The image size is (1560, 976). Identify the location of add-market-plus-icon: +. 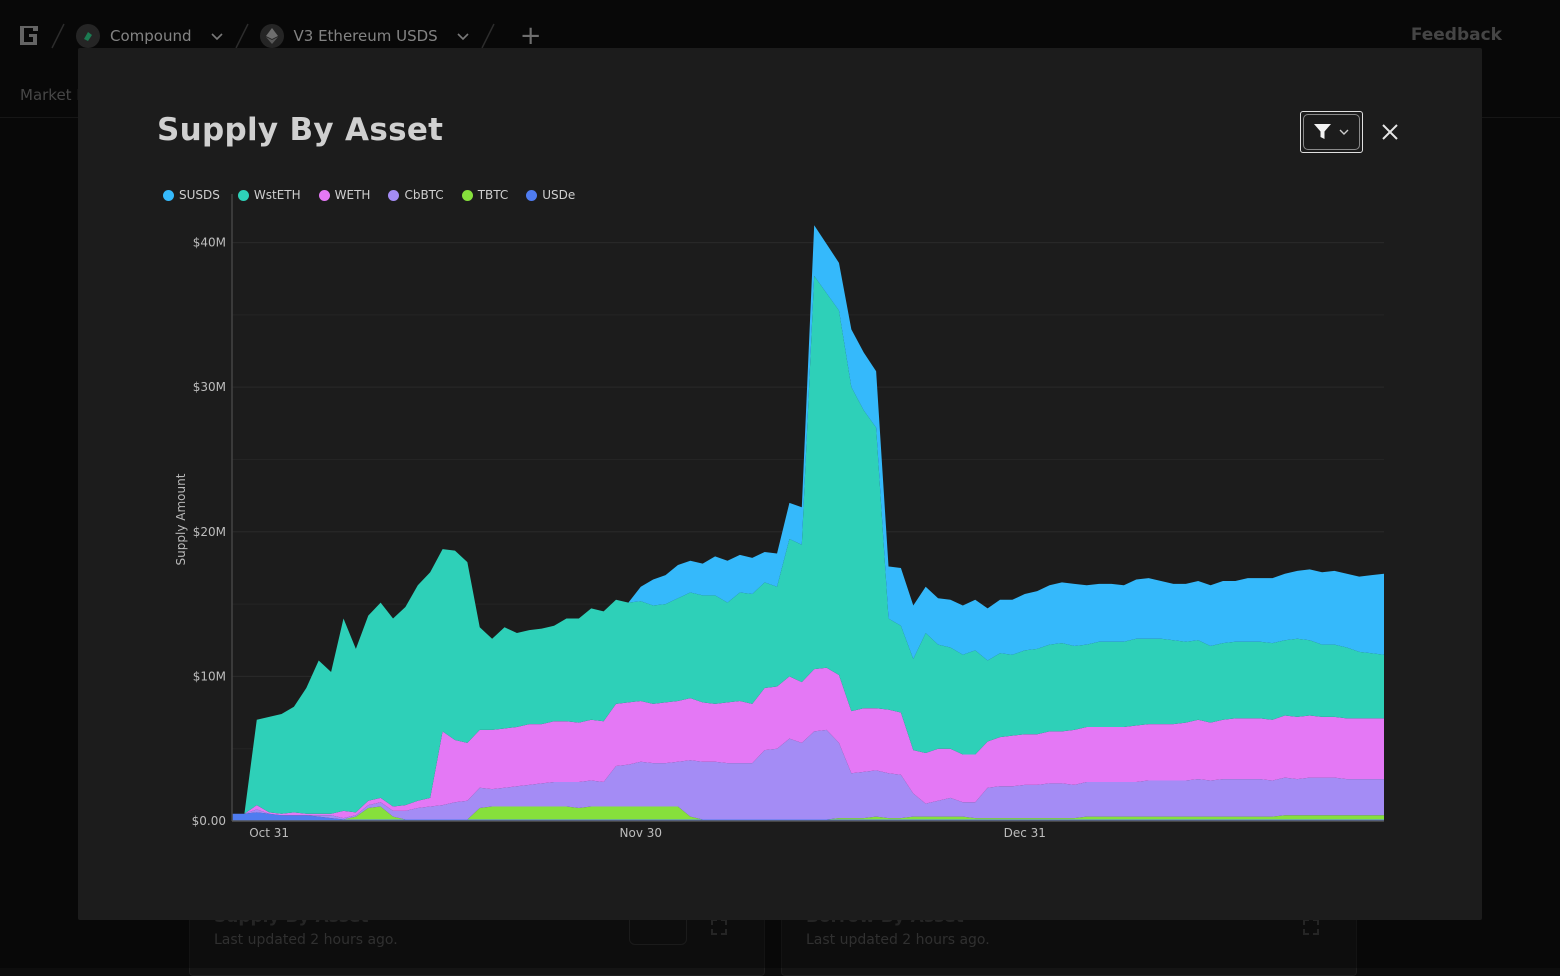
(530, 36).